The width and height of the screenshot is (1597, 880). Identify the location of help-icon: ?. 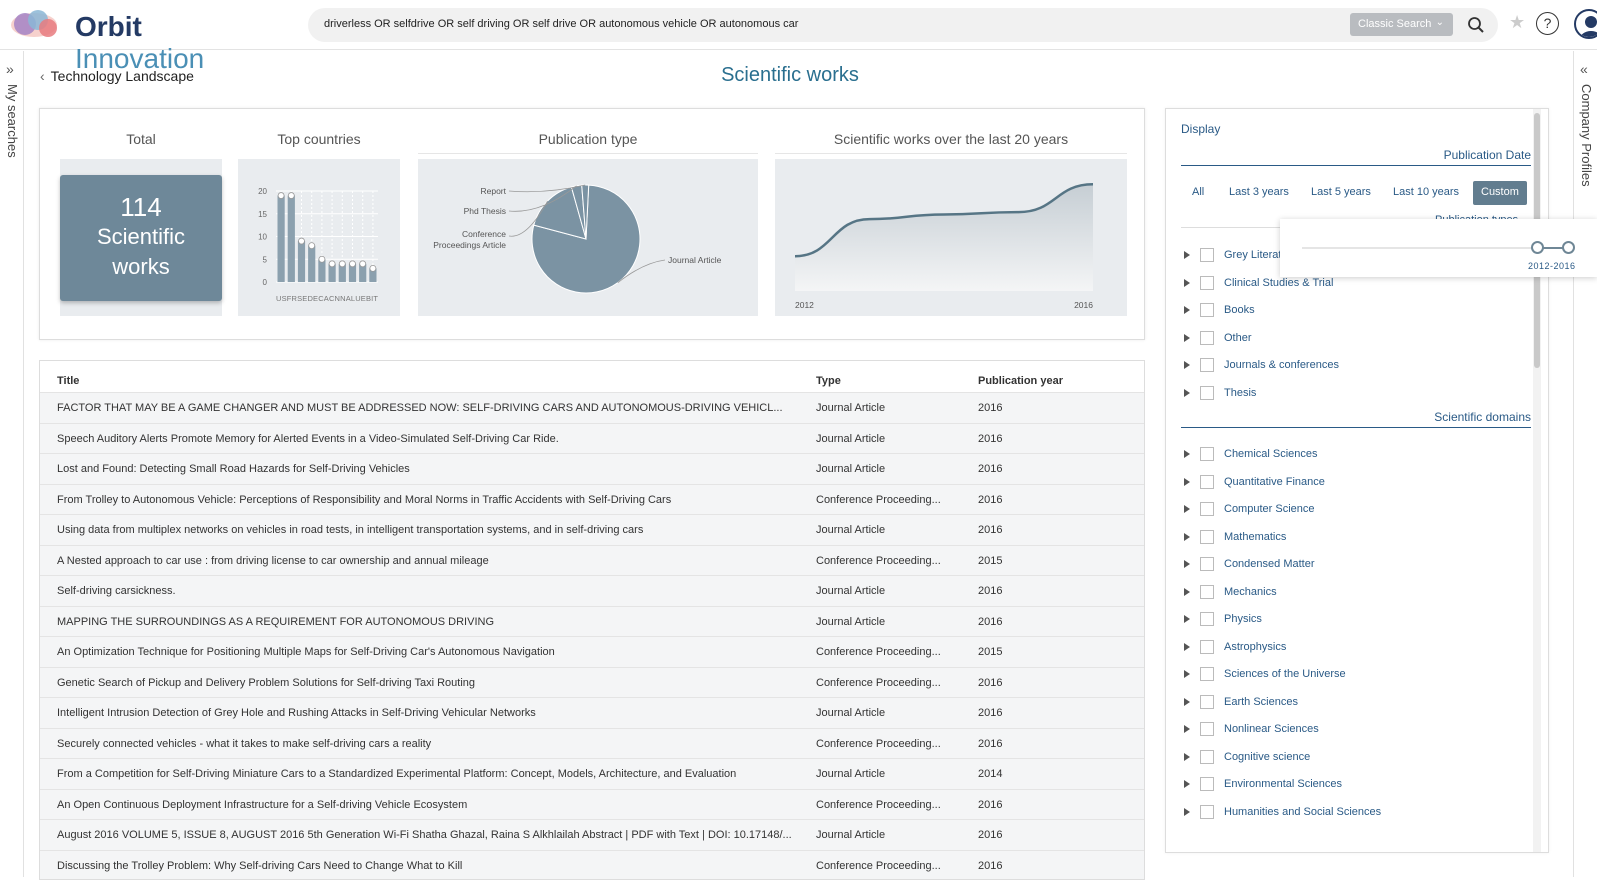
(1547, 23).